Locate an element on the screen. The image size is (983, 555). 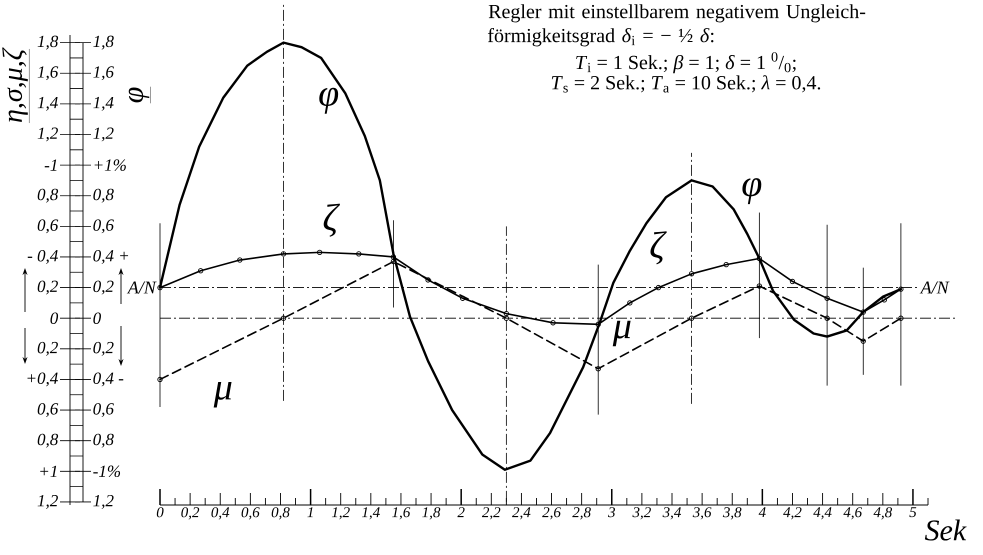
x-tick-label: 4 is located at coordinates (762, 512).